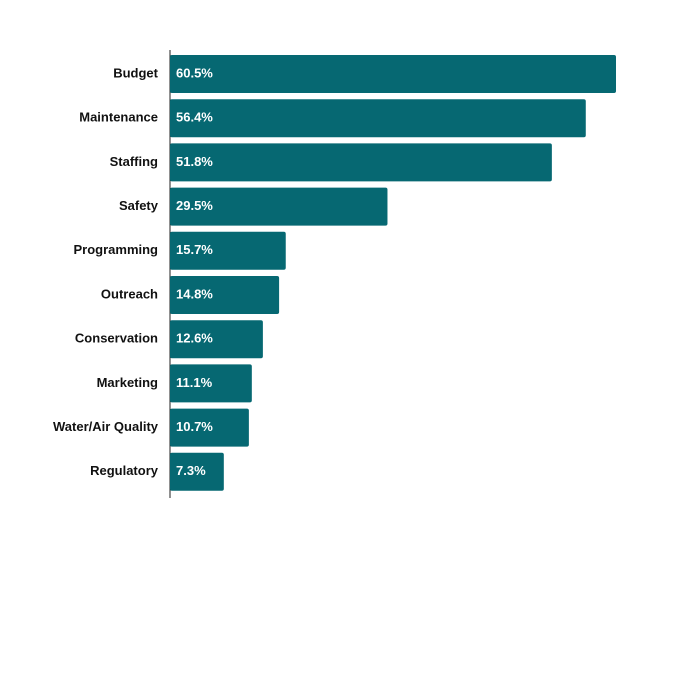  What do you see at coordinates (127, 382) in the screenshot?
I see `y-tick-label: Marketing` at bounding box center [127, 382].